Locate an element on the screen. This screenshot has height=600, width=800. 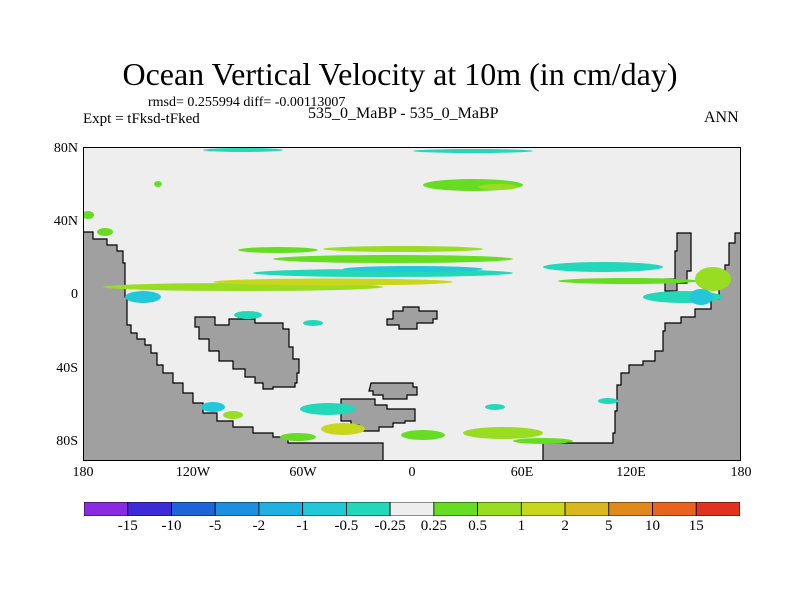
y-tick-label-80n: 80N is located at coordinates (65, 148).